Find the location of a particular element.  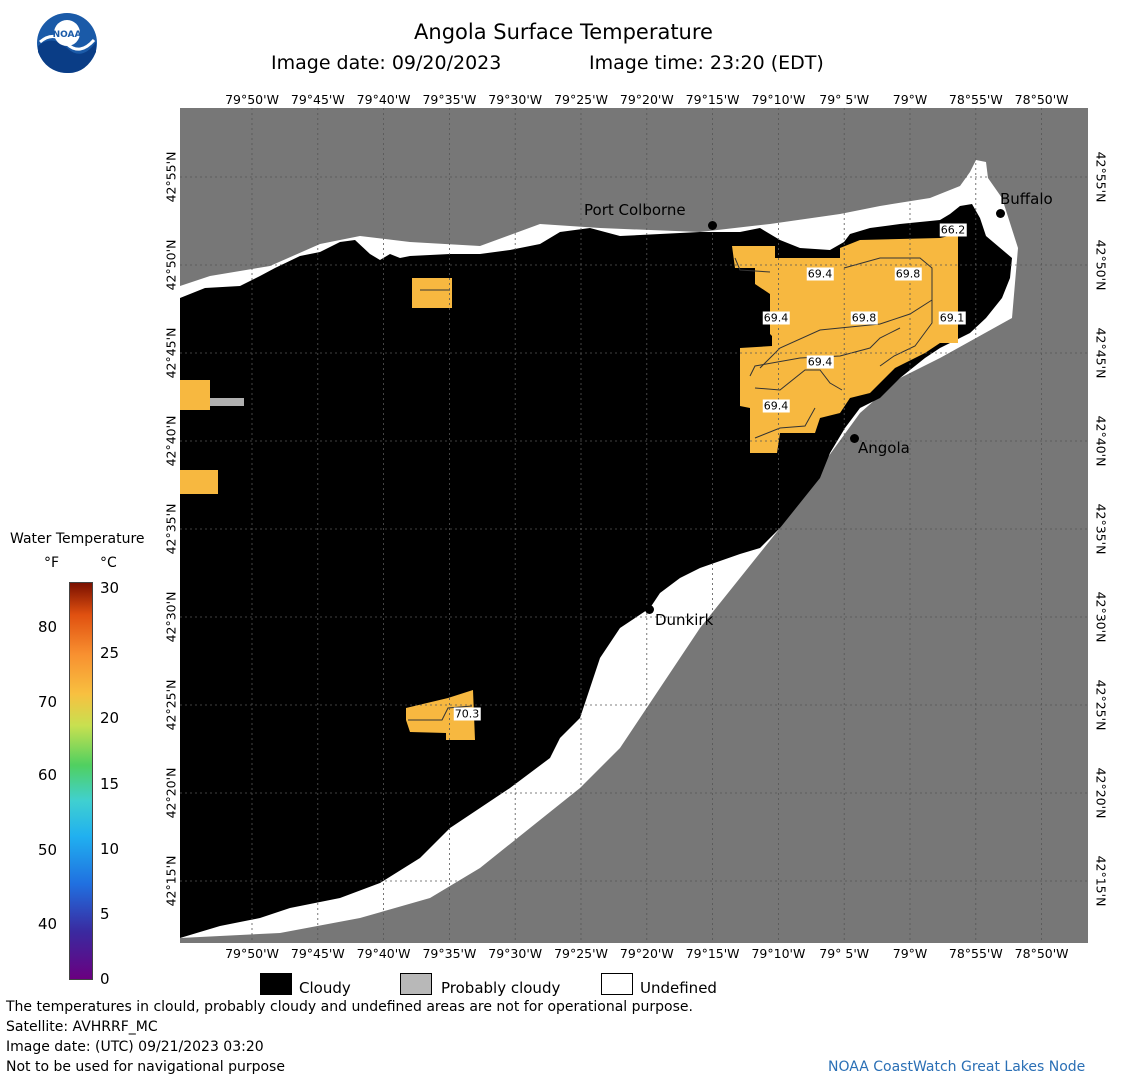

utc-date: Image date: (UTC) 09/21/2023 03:20 is located at coordinates (135, 1047).